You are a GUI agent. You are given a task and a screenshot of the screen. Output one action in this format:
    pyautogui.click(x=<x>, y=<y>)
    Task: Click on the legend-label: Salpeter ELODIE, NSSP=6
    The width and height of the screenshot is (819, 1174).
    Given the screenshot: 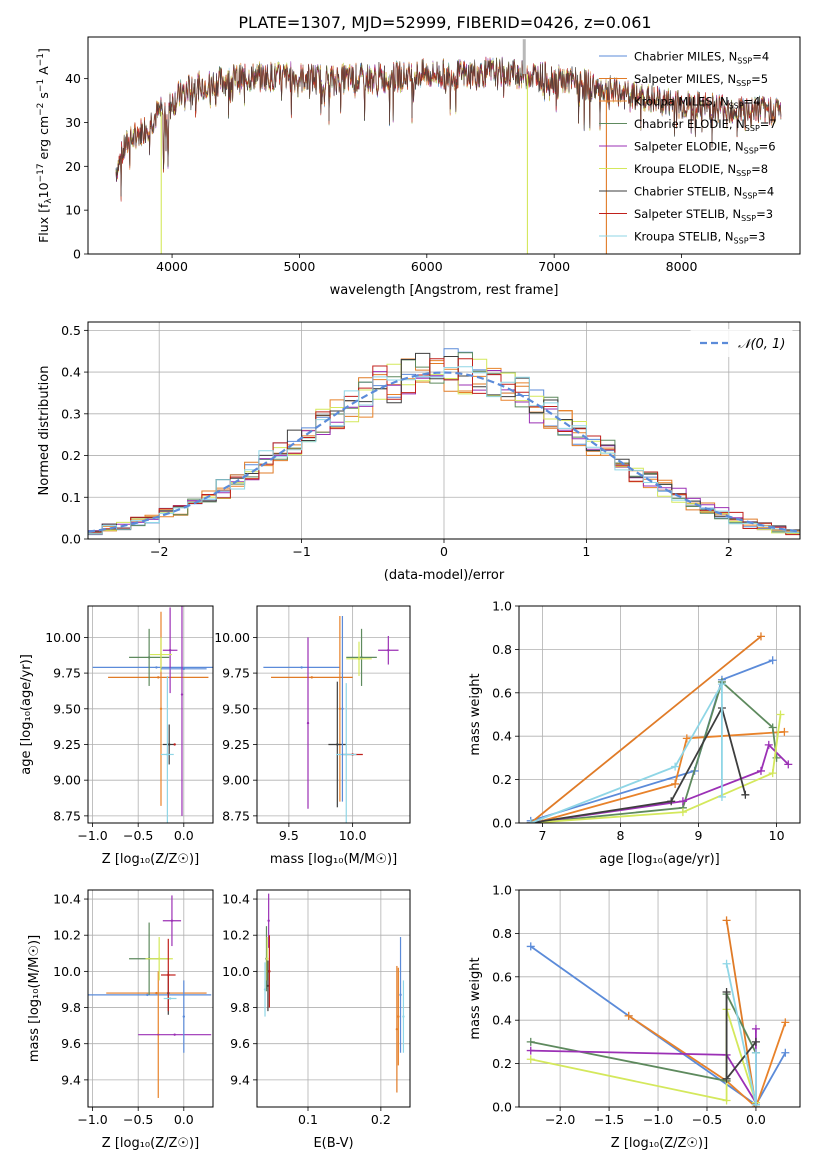 What is the action you would take?
    pyautogui.click(x=705, y=148)
    